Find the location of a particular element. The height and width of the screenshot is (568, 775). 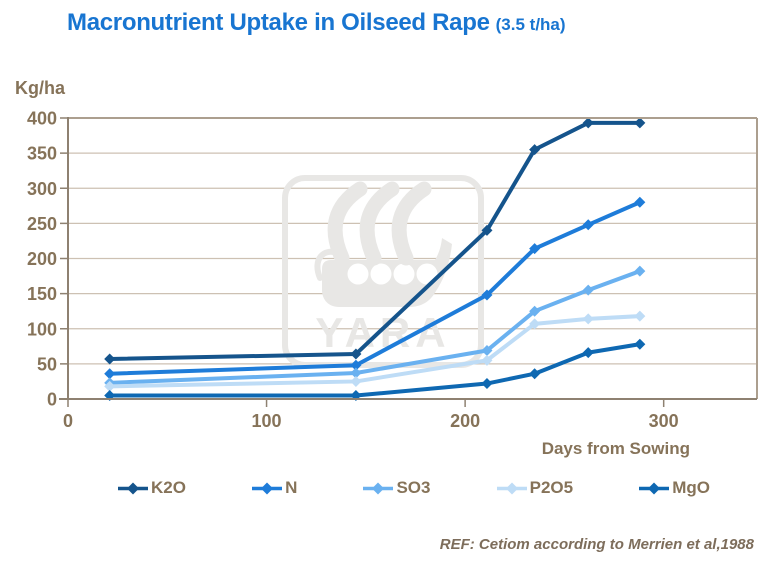

data-point-SO3-day262 is located at coordinates (588, 290).